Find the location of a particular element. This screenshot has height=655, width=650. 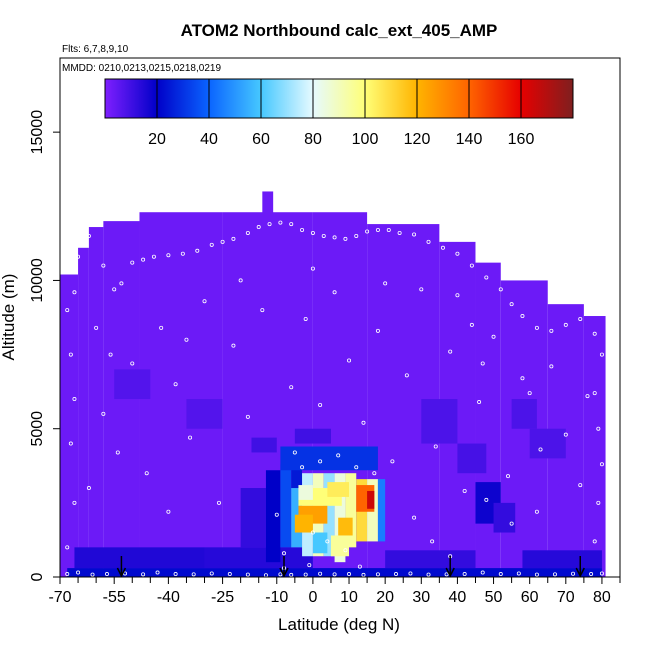

y-axis-label: Altitude (m) is located at coordinates (9, 317).